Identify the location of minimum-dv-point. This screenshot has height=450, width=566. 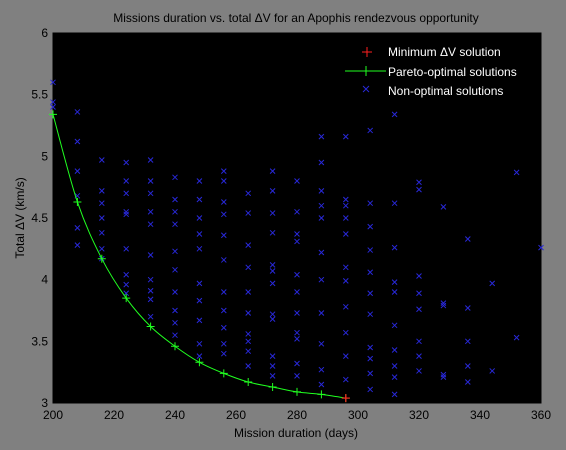
(345, 398).